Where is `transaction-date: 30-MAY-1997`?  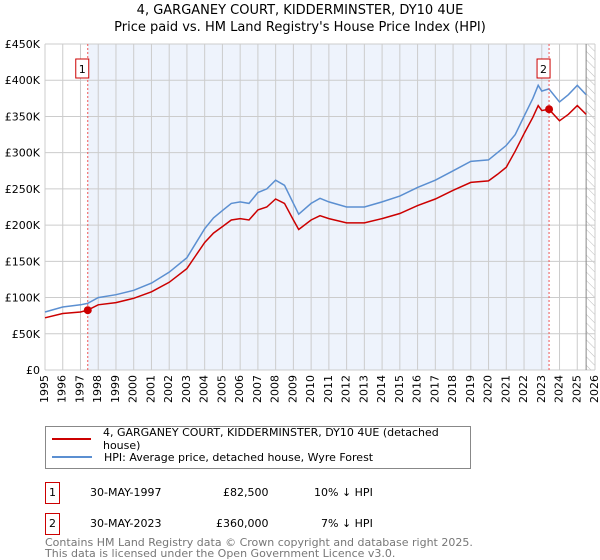
transaction-date: 30-MAY-1997 is located at coordinates (126, 492).